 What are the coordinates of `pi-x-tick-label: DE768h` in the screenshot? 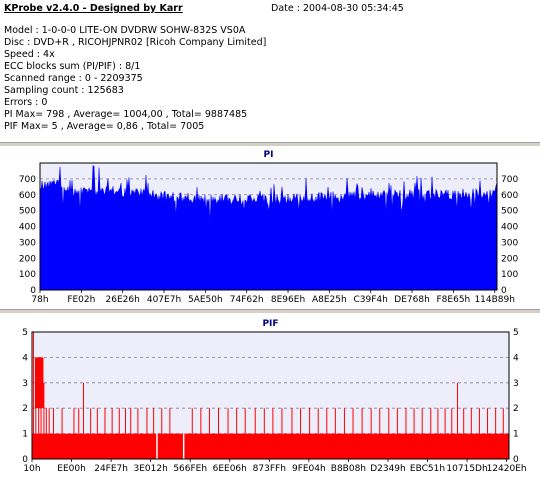 It's located at (412, 300).